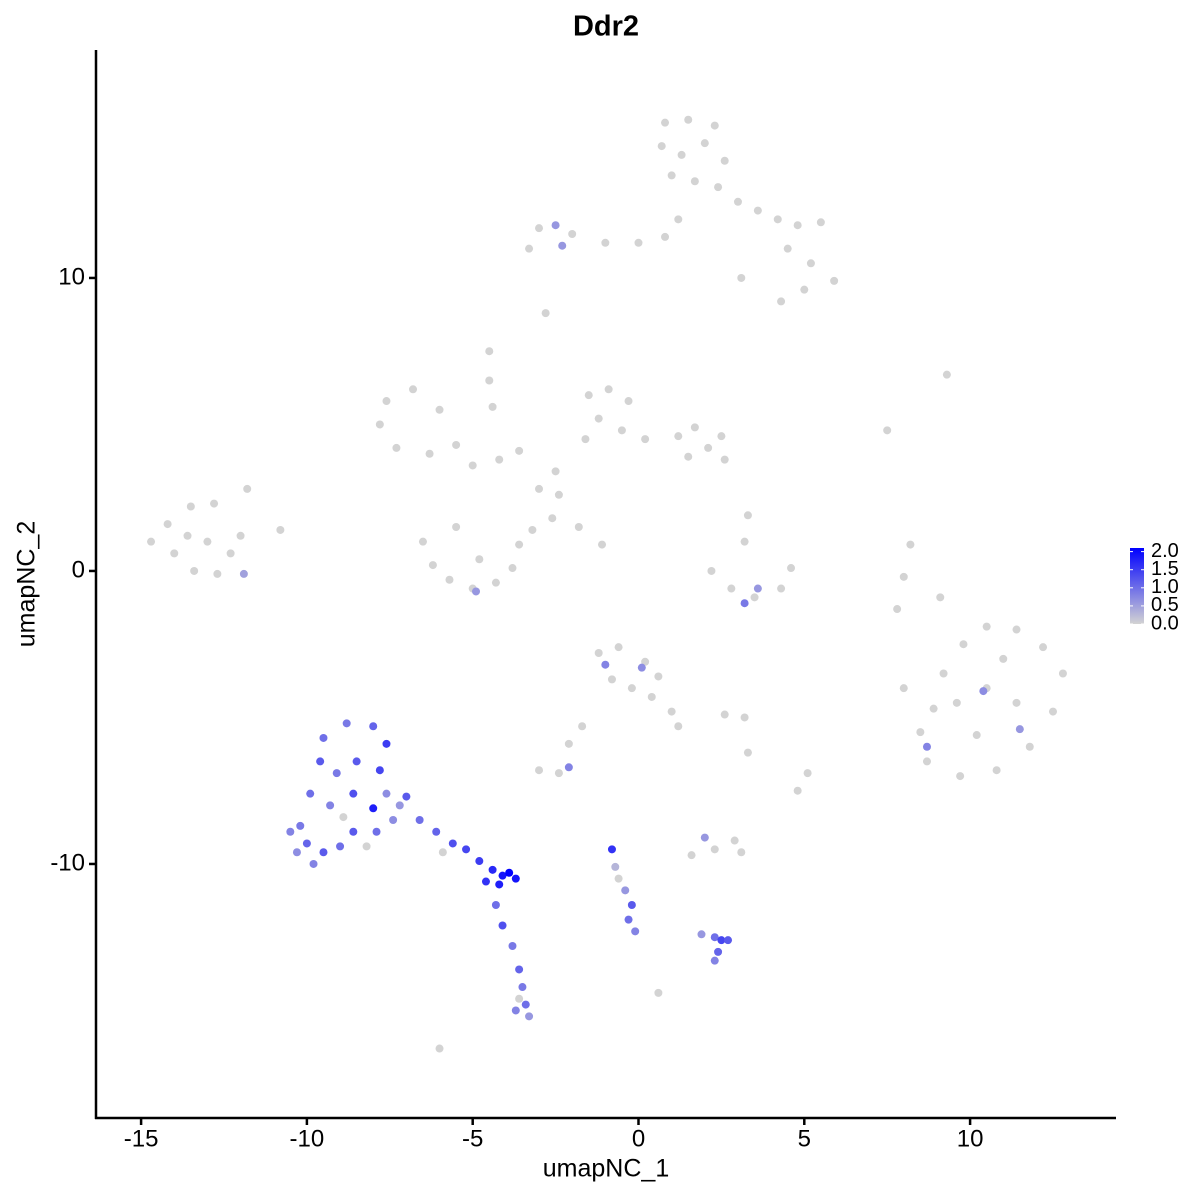 The image size is (1200, 1200). I want to click on y-axis-title: umapNC_2, so click(27, 584).